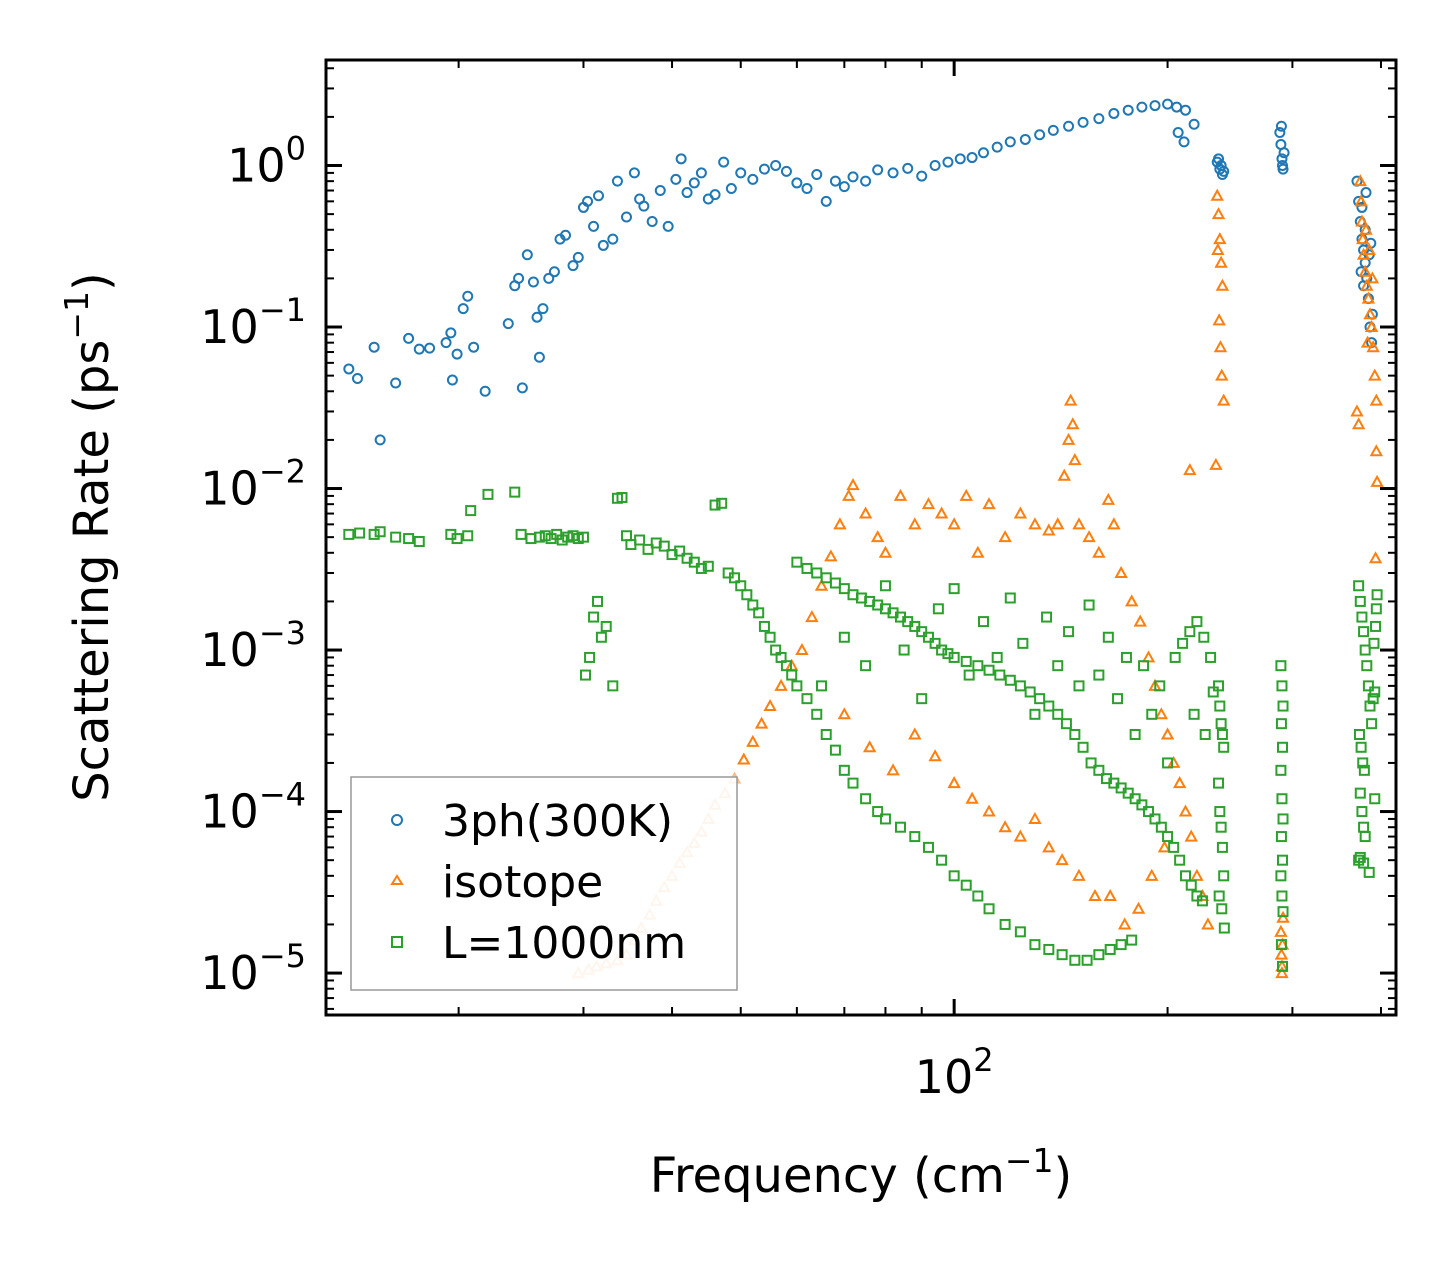  Describe the element at coordinates (827, 1176) in the screenshot. I see `x-axis-label-base: Frequency (cm` at that location.